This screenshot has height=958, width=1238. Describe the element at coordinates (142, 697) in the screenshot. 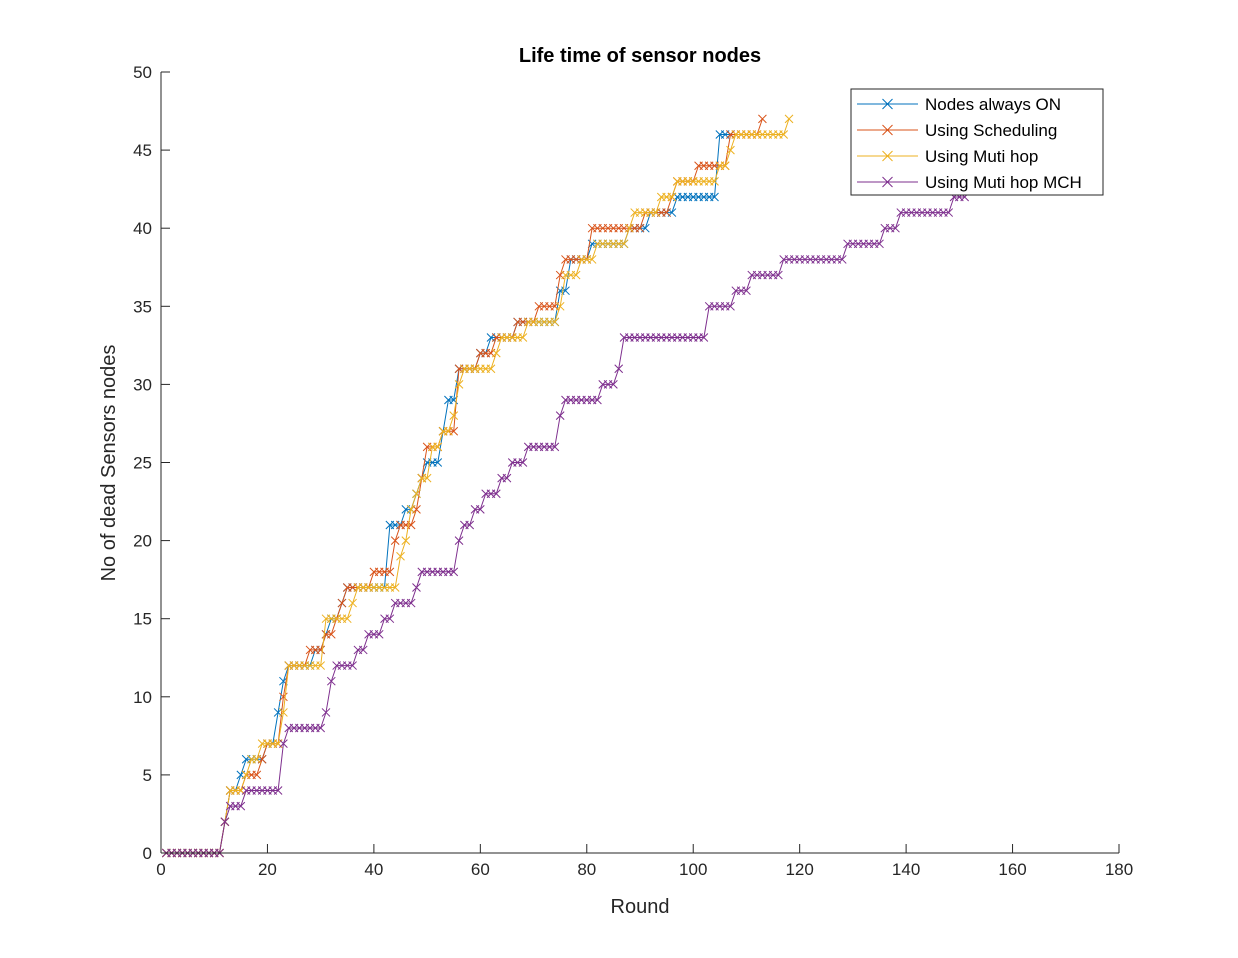

I see `y-tick-label: 10` at that location.